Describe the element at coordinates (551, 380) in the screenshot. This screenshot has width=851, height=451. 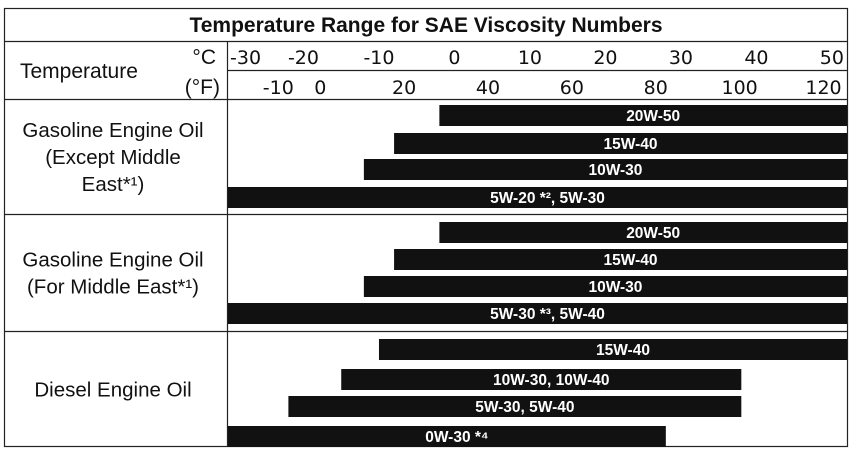
I see `range-bar-label: 10W-30, 10W-40` at that location.